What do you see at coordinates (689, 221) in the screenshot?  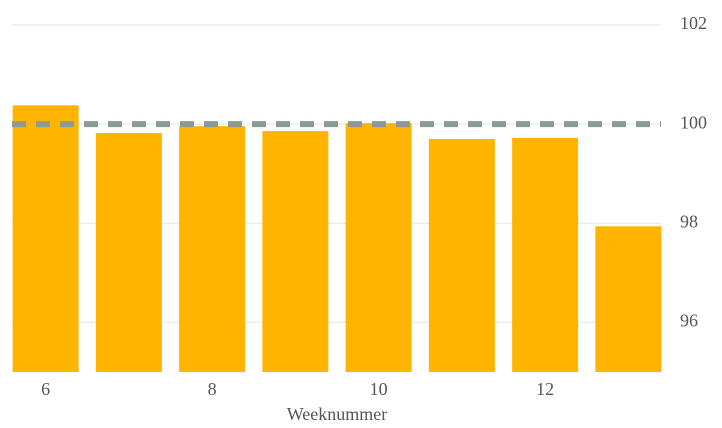 I see `y-tick-label: 98` at bounding box center [689, 221].